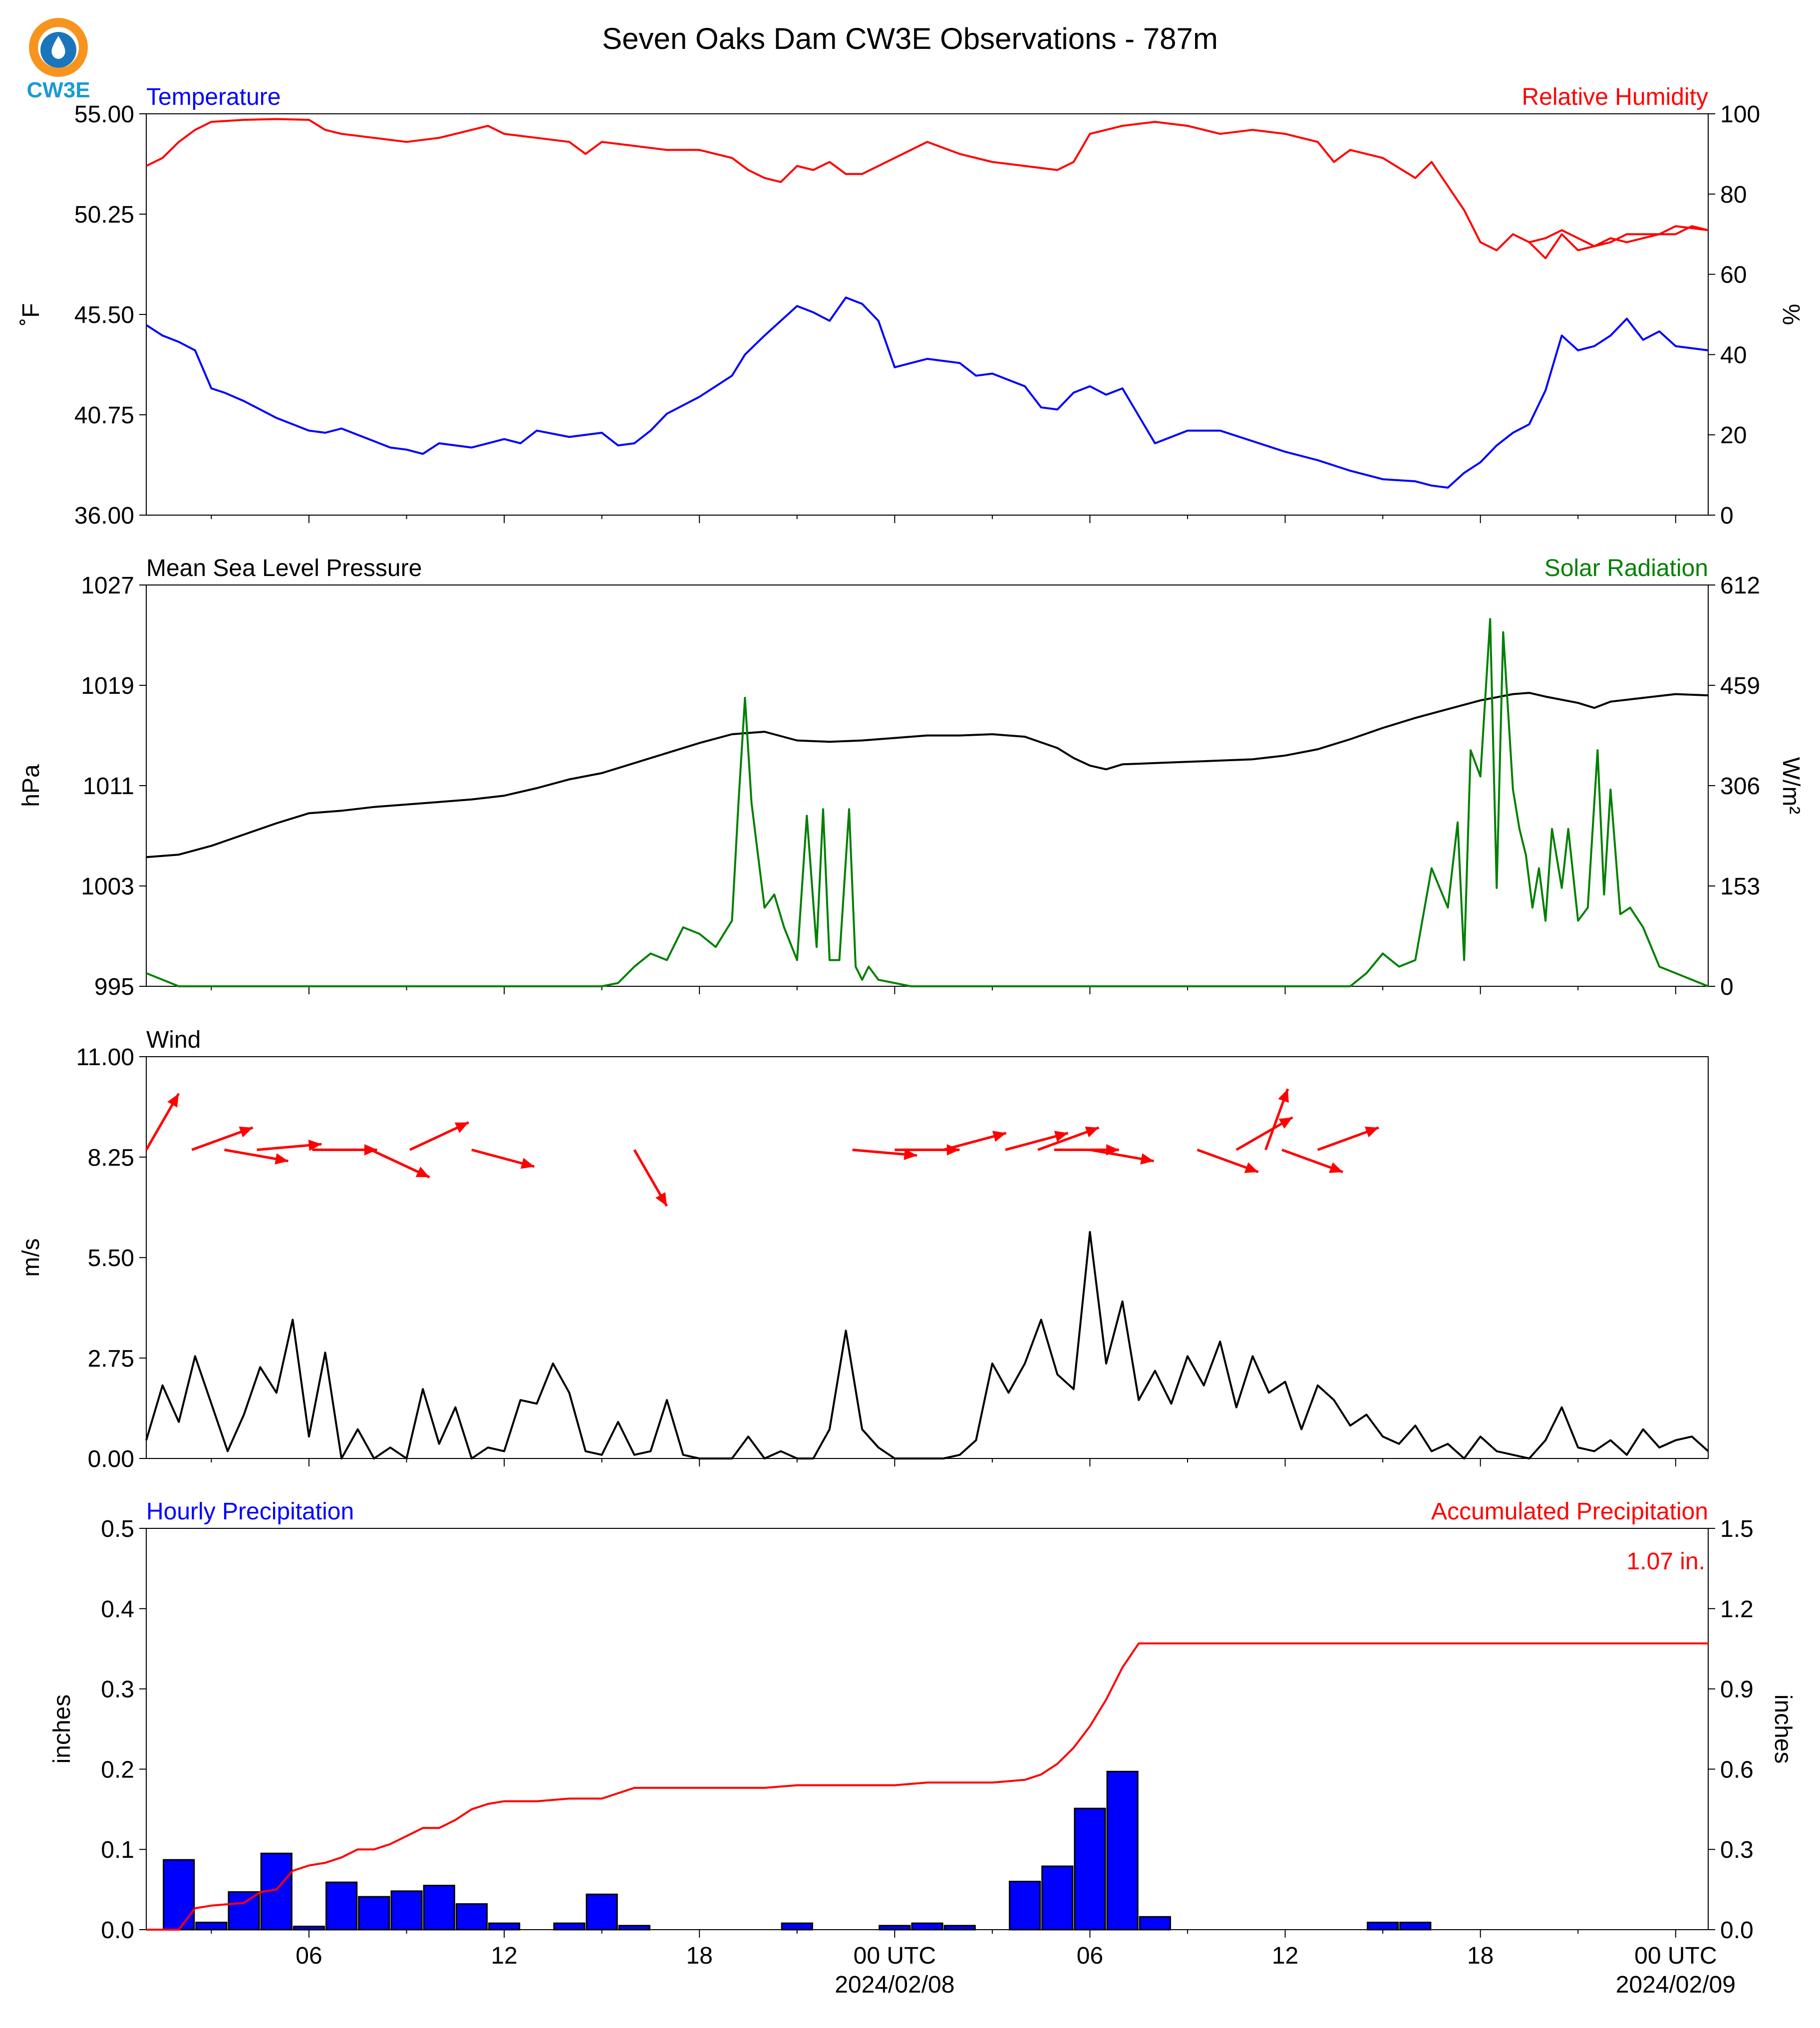 The width and height of the screenshot is (1820, 2028). I want to click on y-tick-label: 0.2, so click(117, 1769).